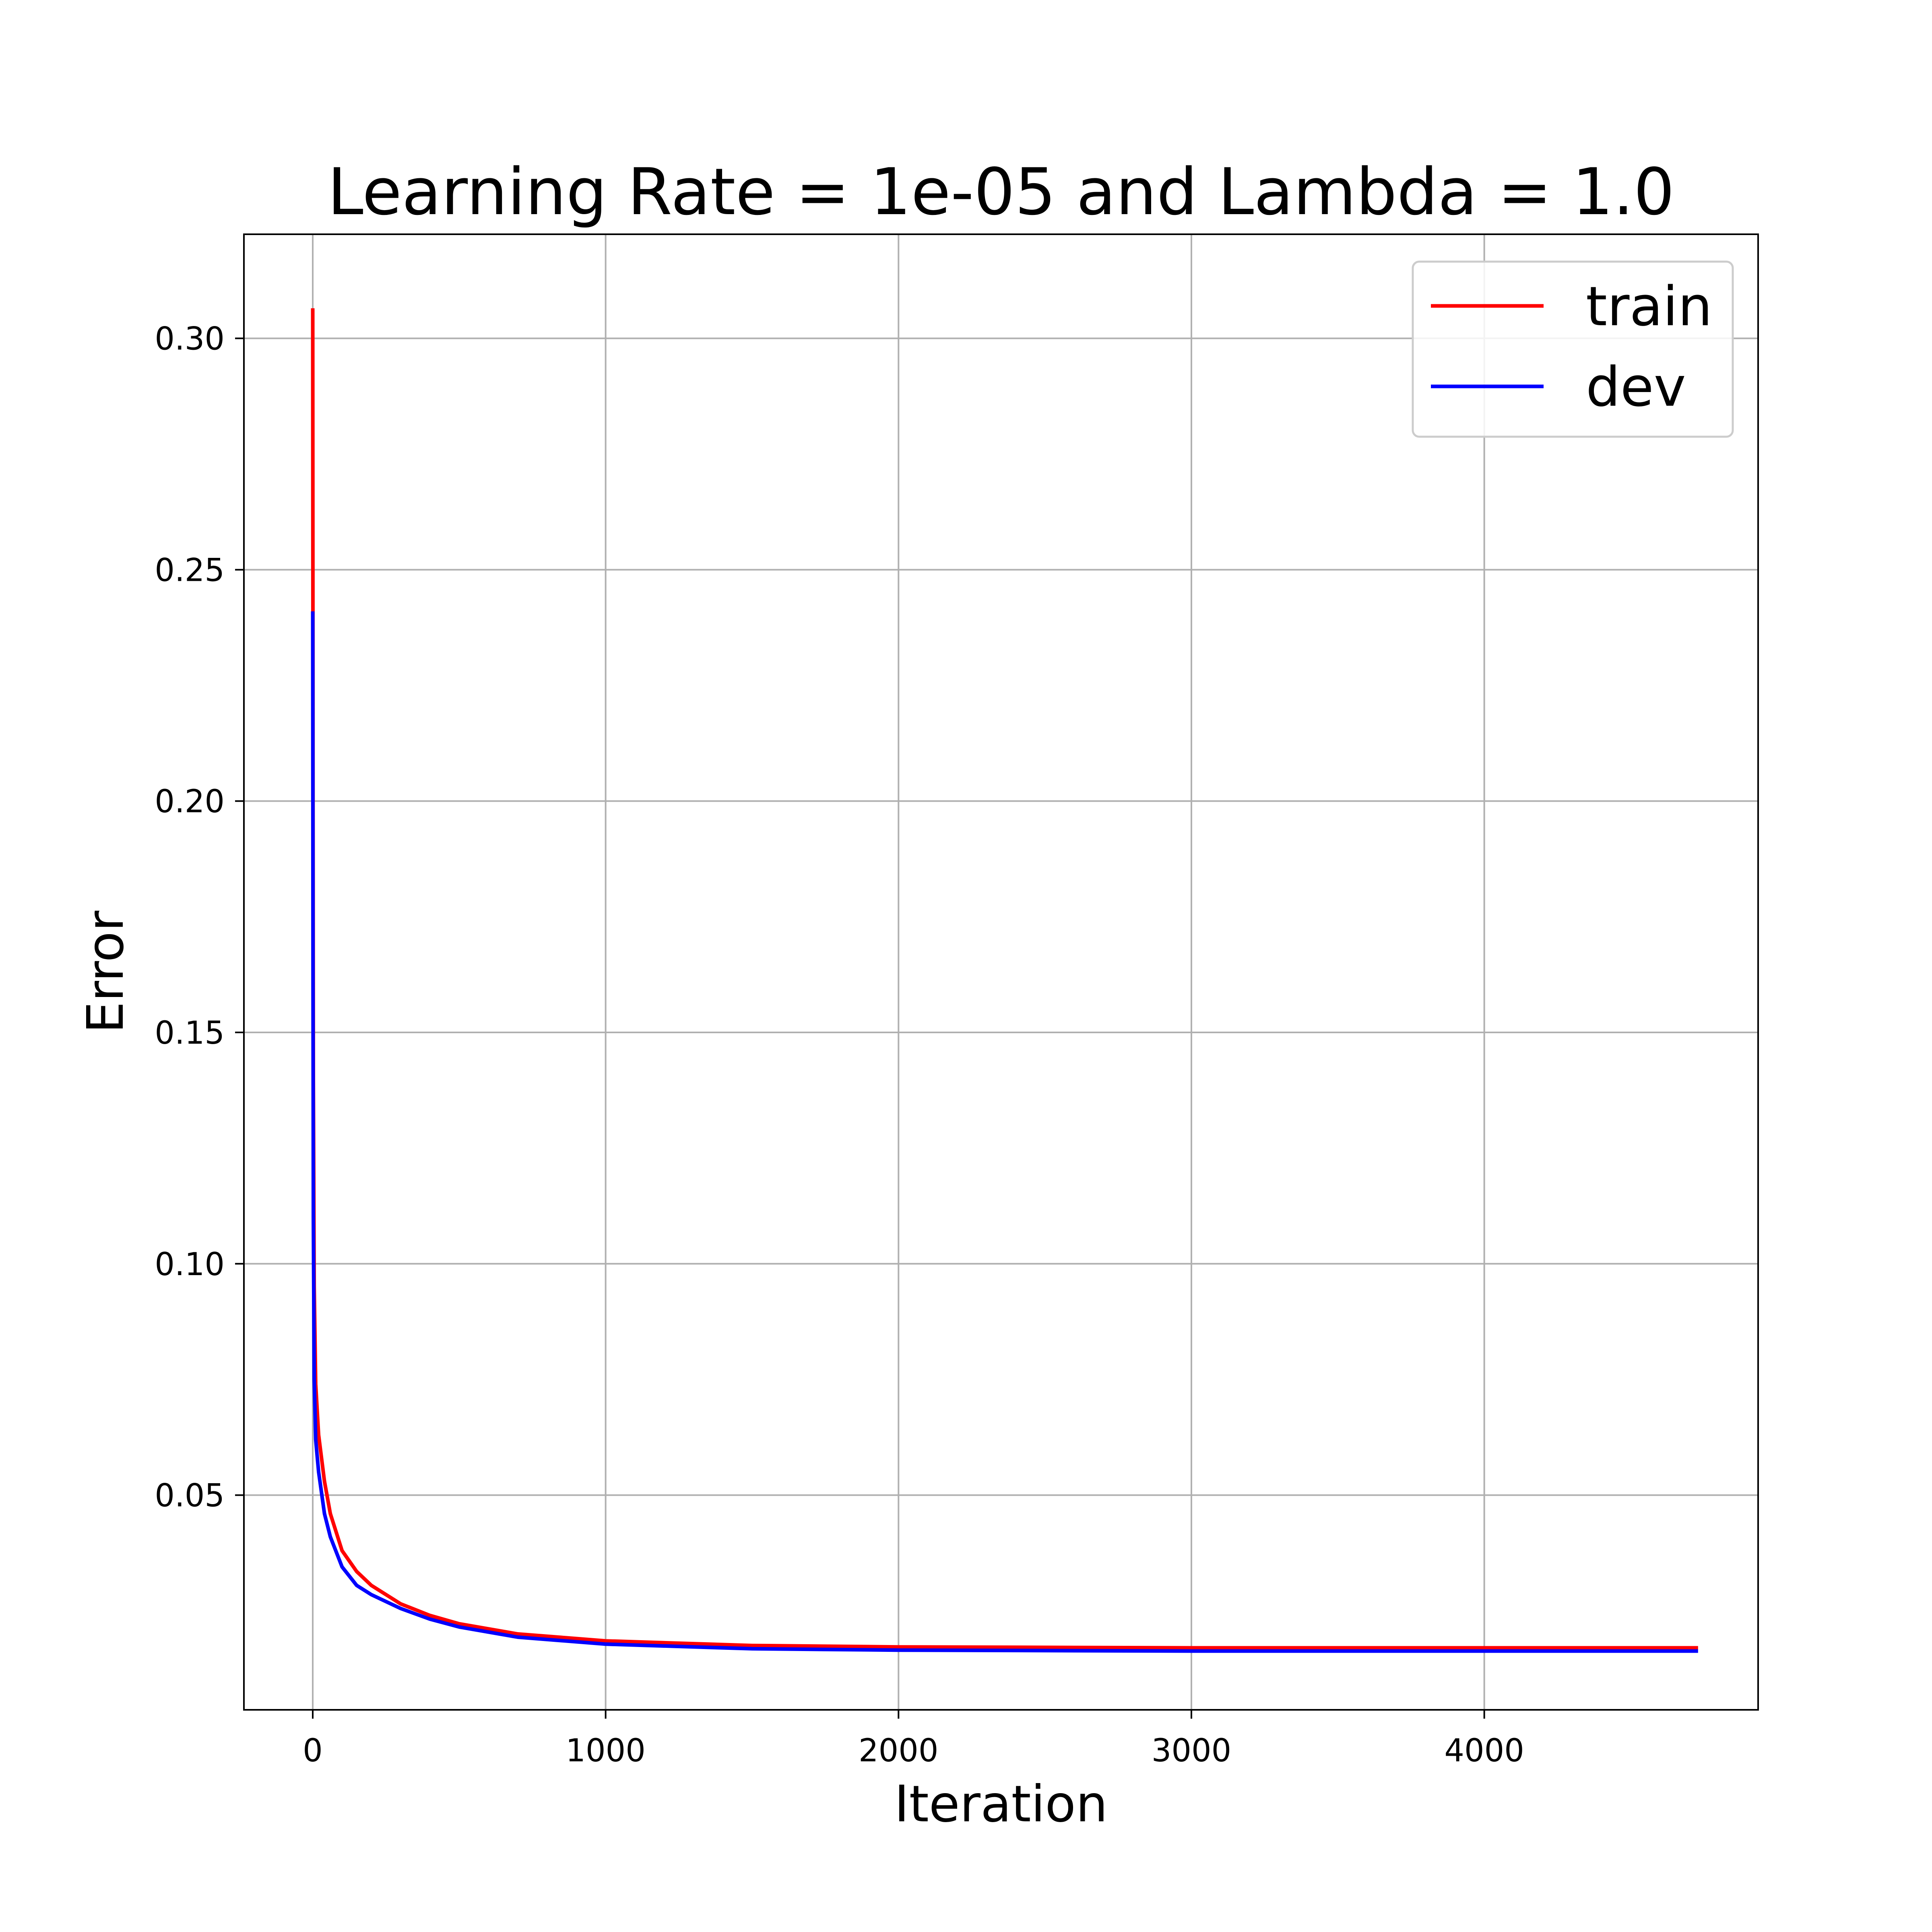  Describe the element at coordinates (190, 1033) in the screenshot. I see `y-tick-label: 0.15` at that location.